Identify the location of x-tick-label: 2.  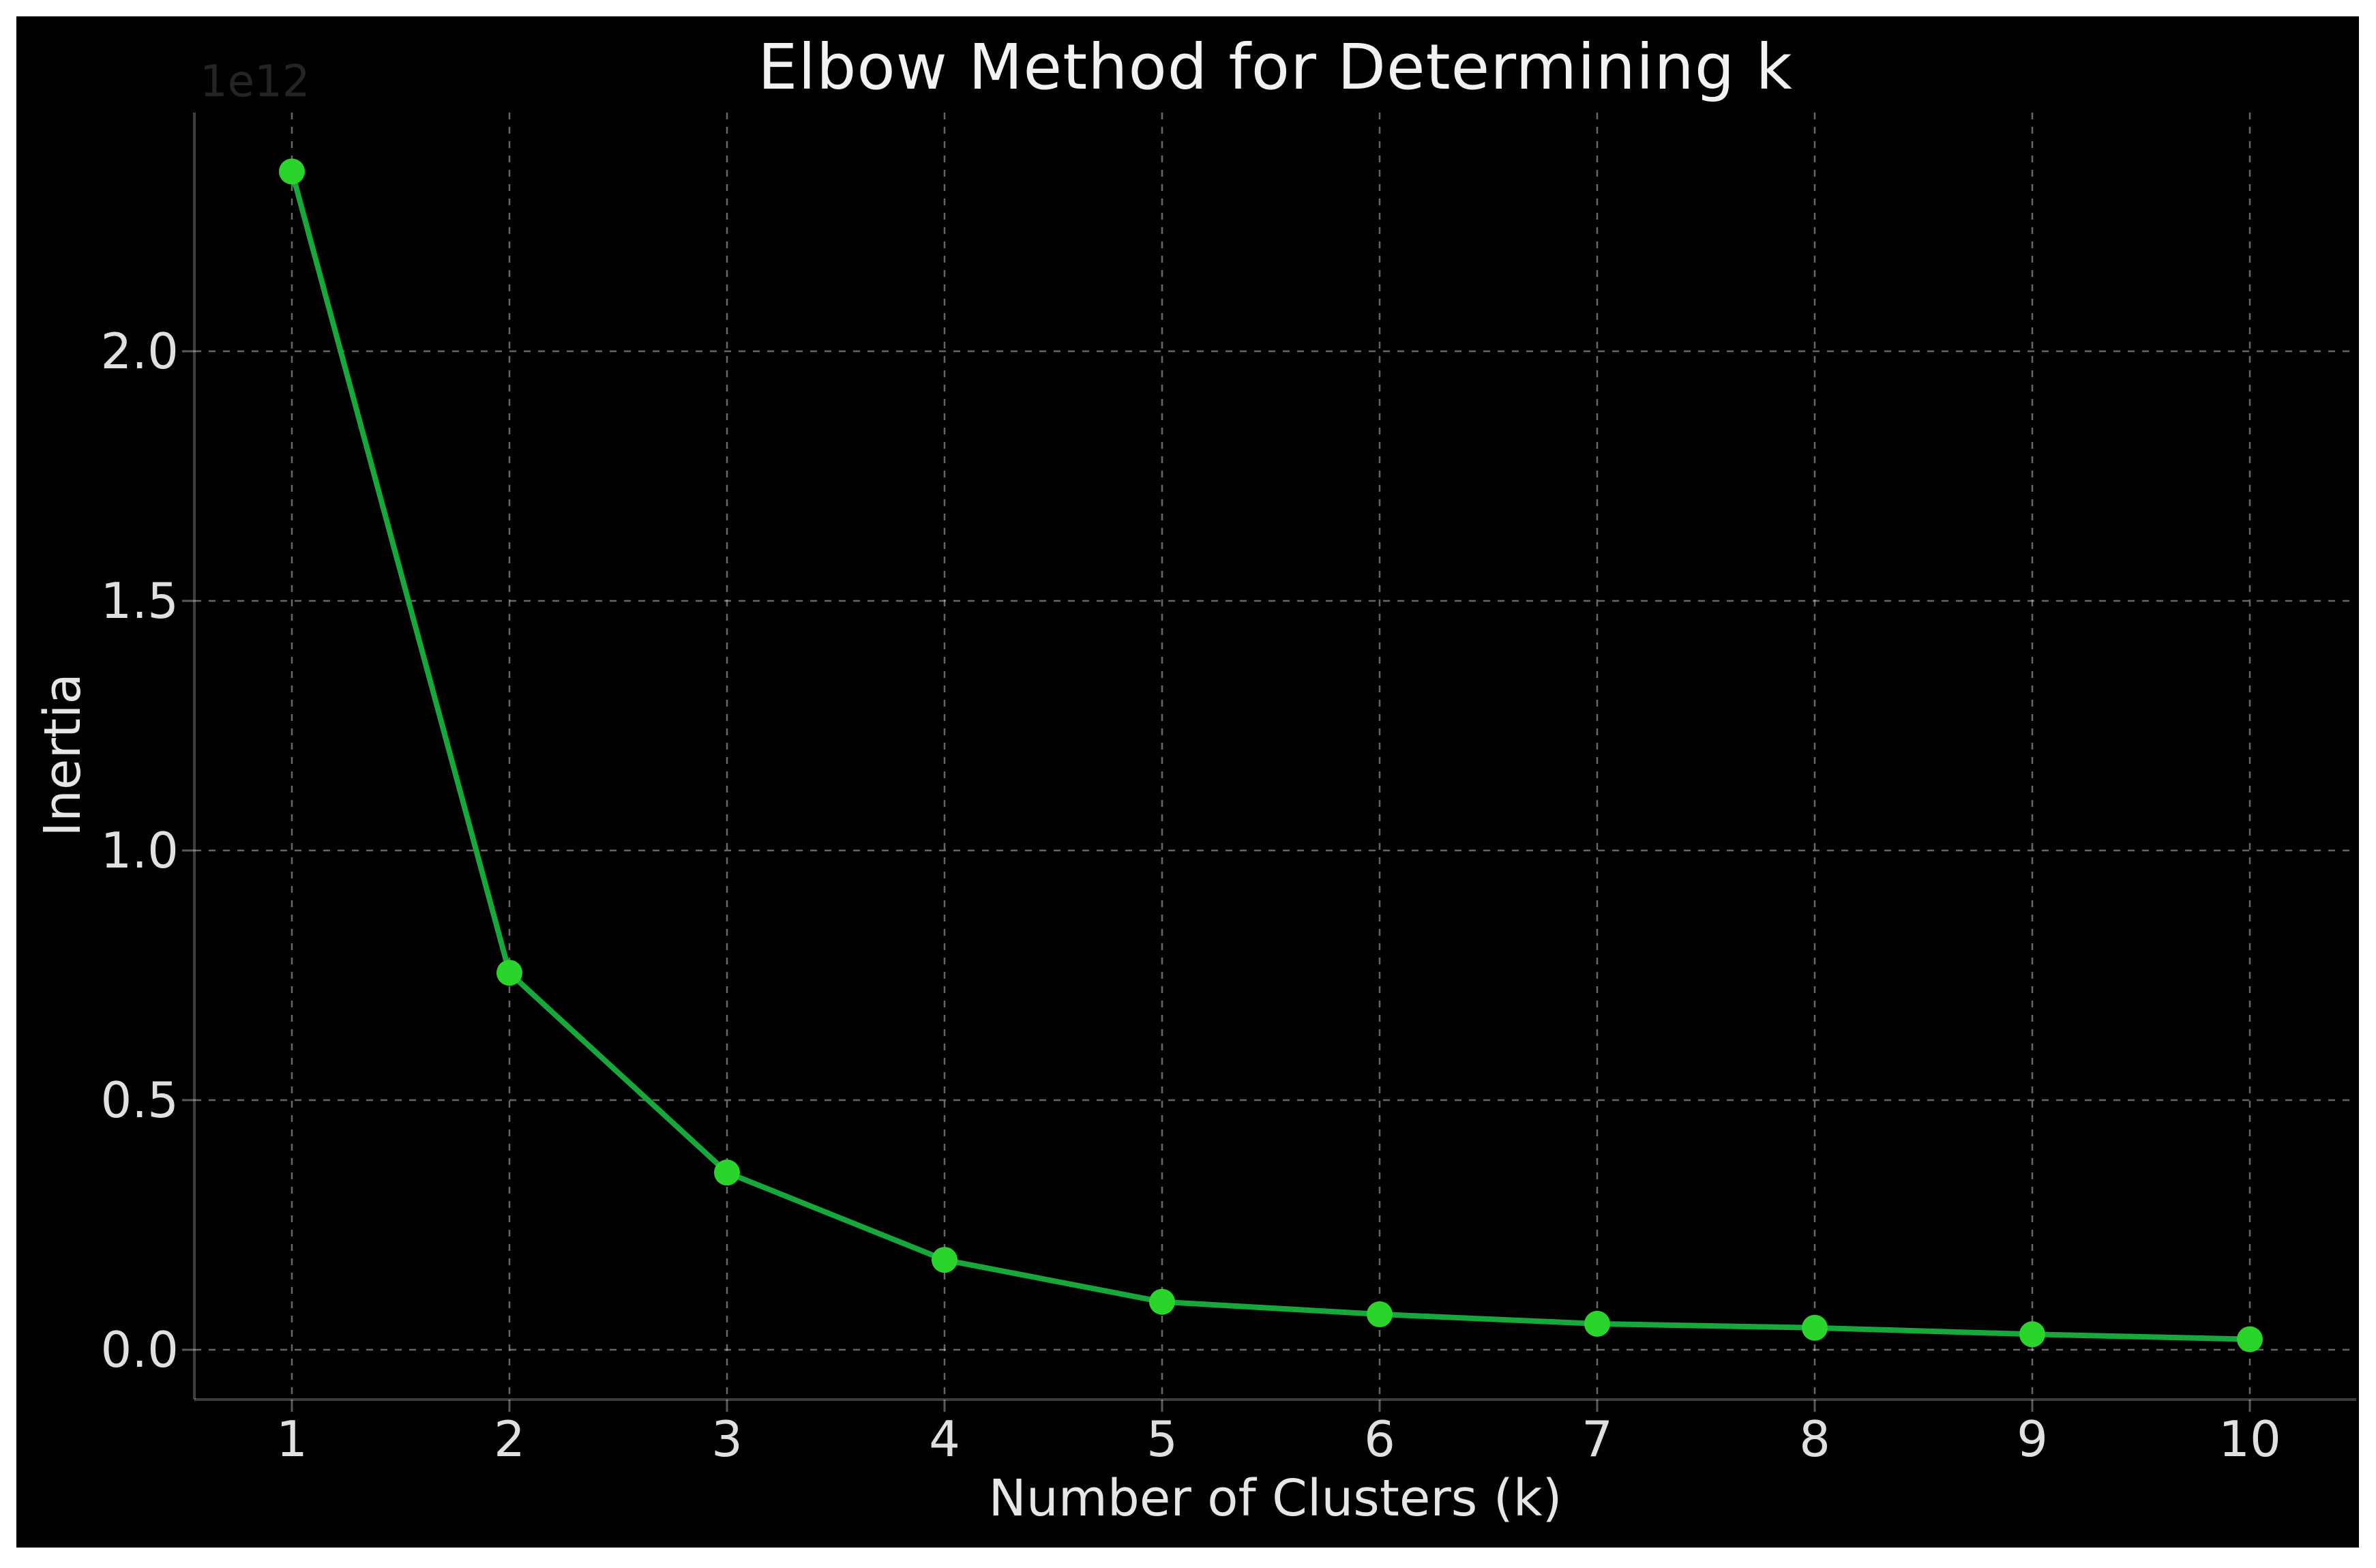
(509, 1439).